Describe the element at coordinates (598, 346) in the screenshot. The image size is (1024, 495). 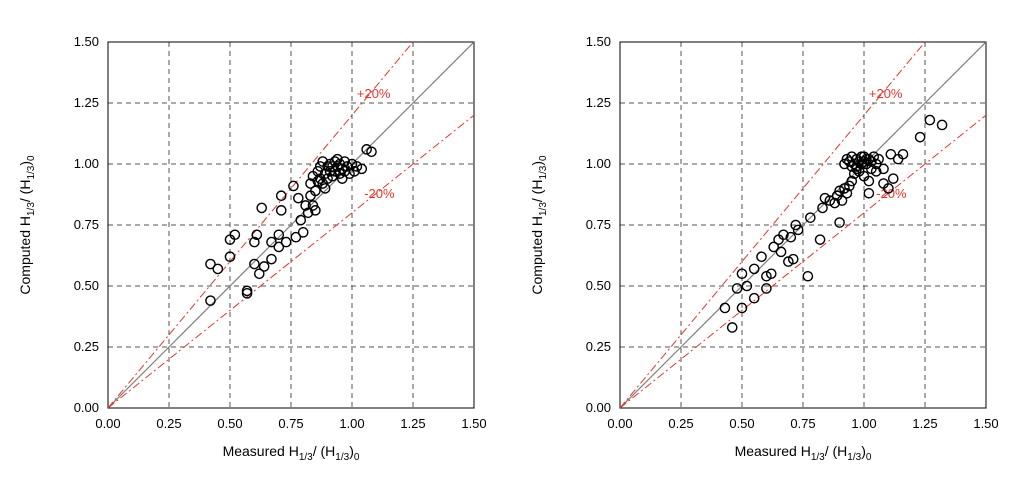
I see `y-tick-label: 0.25` at that location.